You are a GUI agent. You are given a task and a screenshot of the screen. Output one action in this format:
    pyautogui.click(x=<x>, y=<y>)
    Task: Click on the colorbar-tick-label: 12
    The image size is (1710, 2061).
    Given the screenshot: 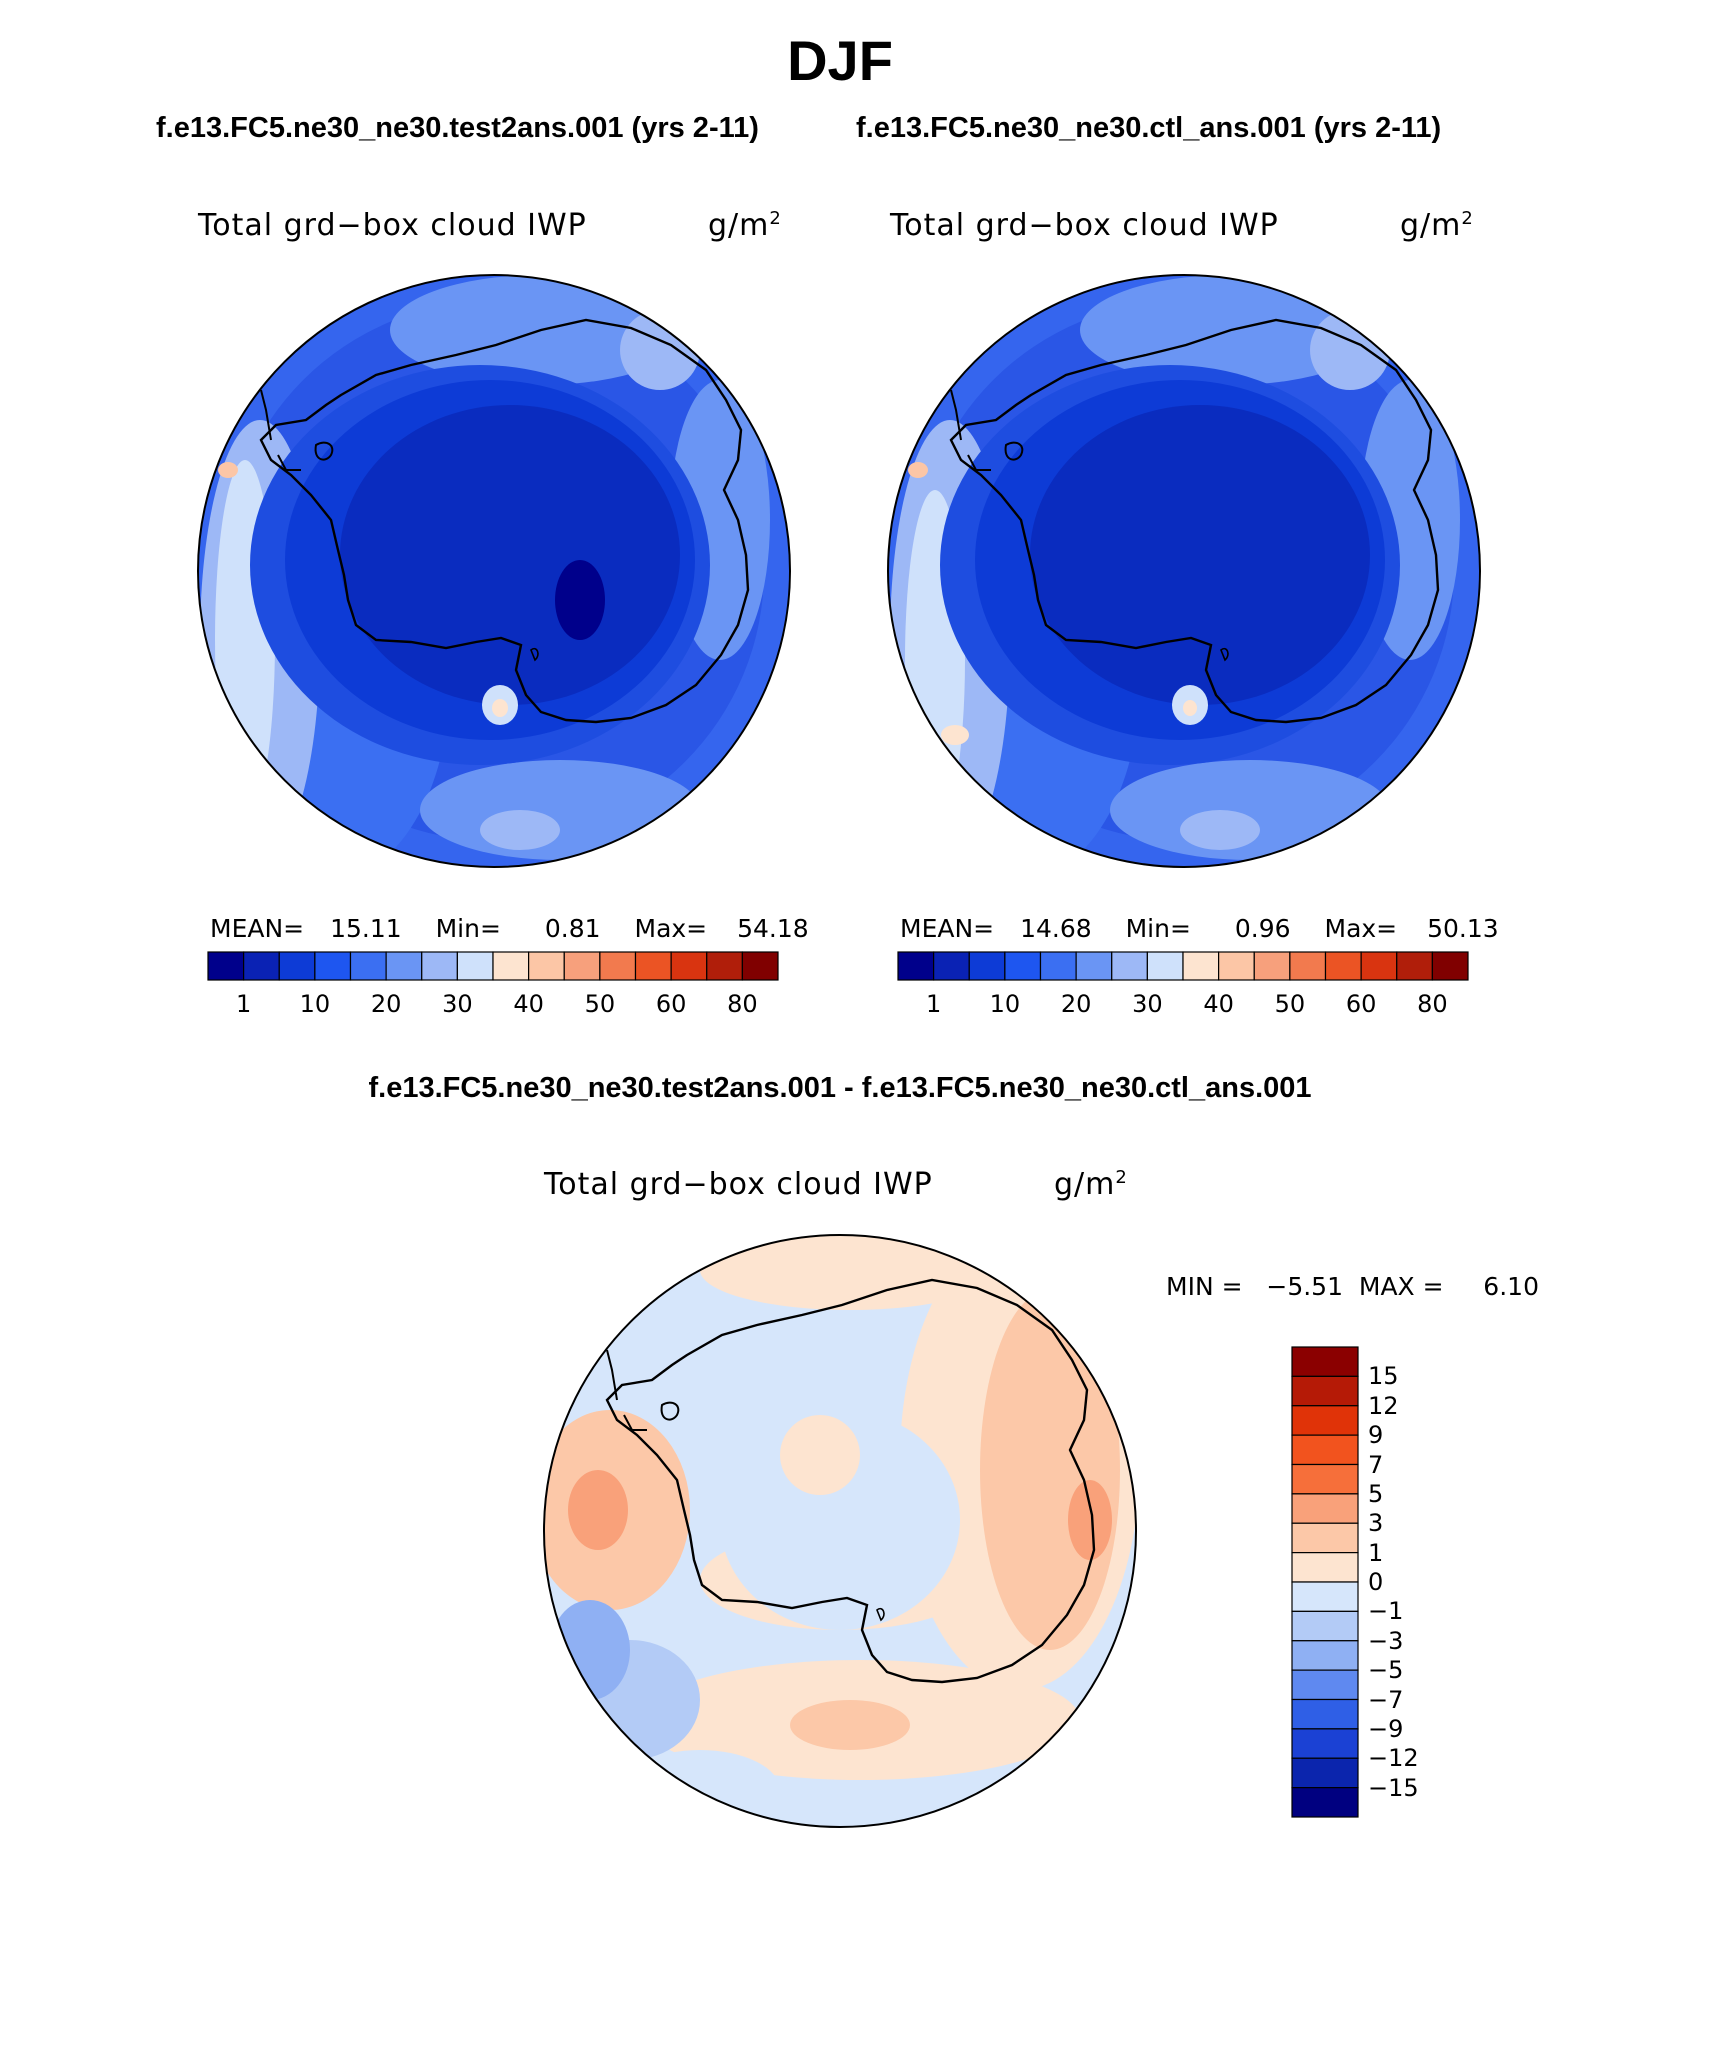 What is the action you would take?
    pyautogui.click(x=1383, y=1405)
    